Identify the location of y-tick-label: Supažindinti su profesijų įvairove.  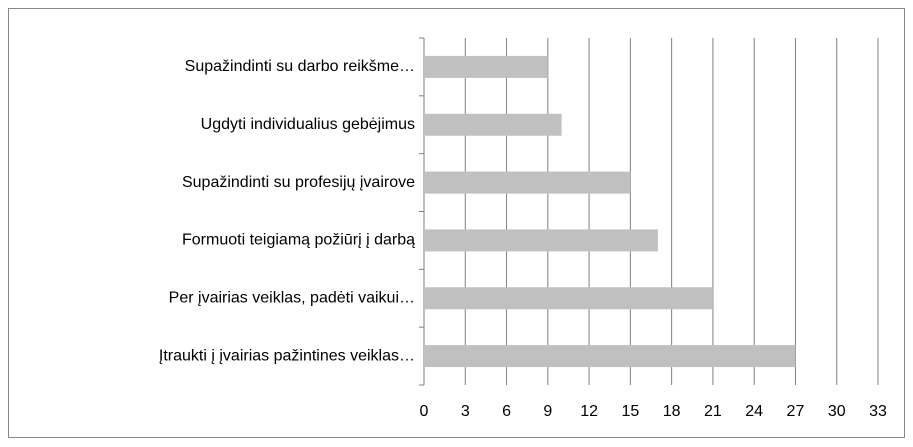
(298, 182).